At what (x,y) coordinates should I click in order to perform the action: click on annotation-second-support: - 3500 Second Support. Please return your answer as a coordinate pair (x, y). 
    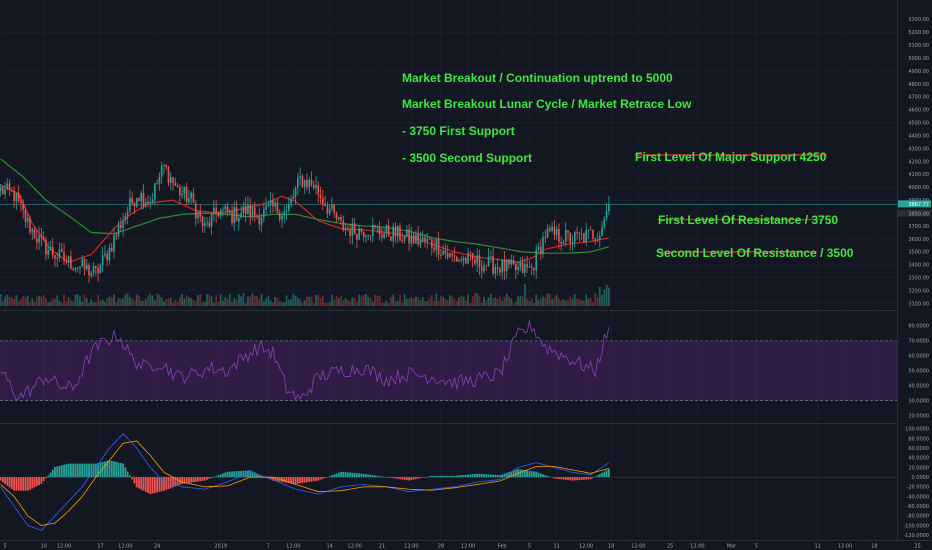
    Looking at the image, I should click on (467, 158).